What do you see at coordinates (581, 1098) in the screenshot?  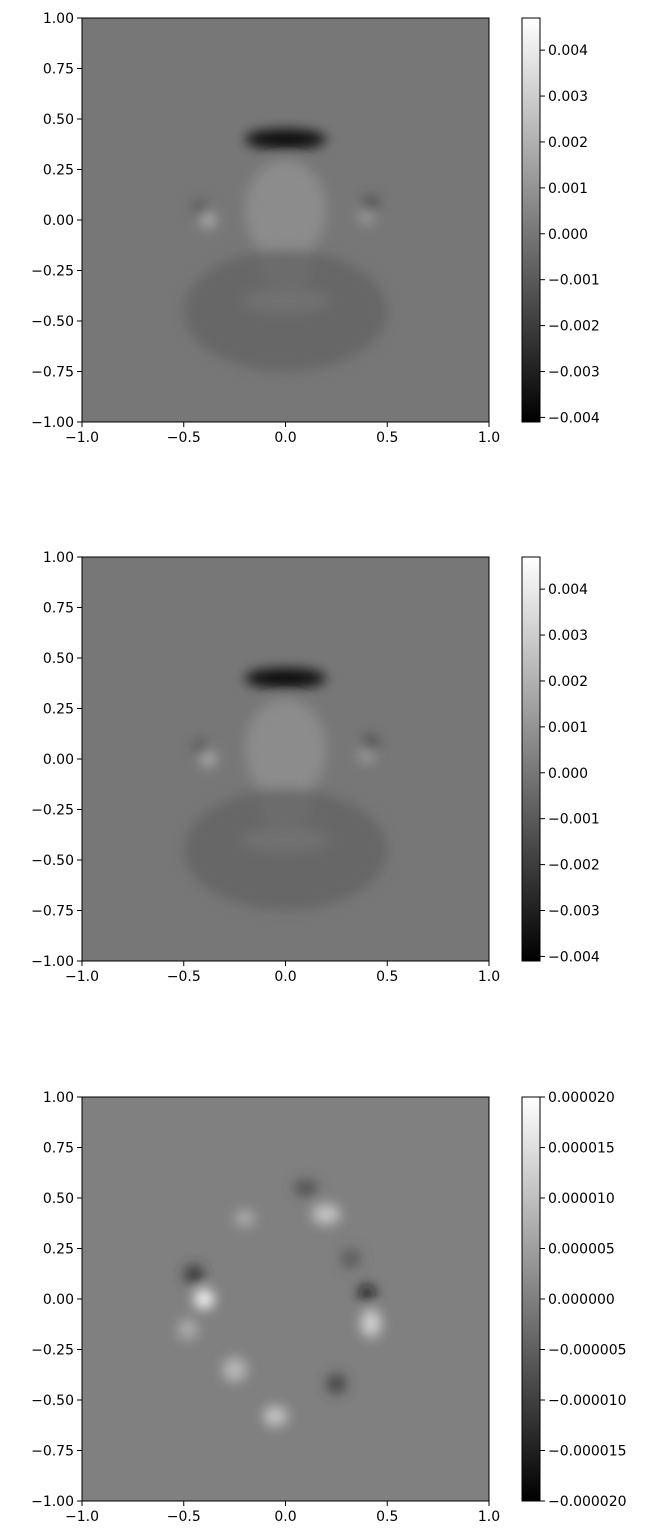 I see `colorbar-tick-label: 0.000020` at bounding box center [581, 1098].